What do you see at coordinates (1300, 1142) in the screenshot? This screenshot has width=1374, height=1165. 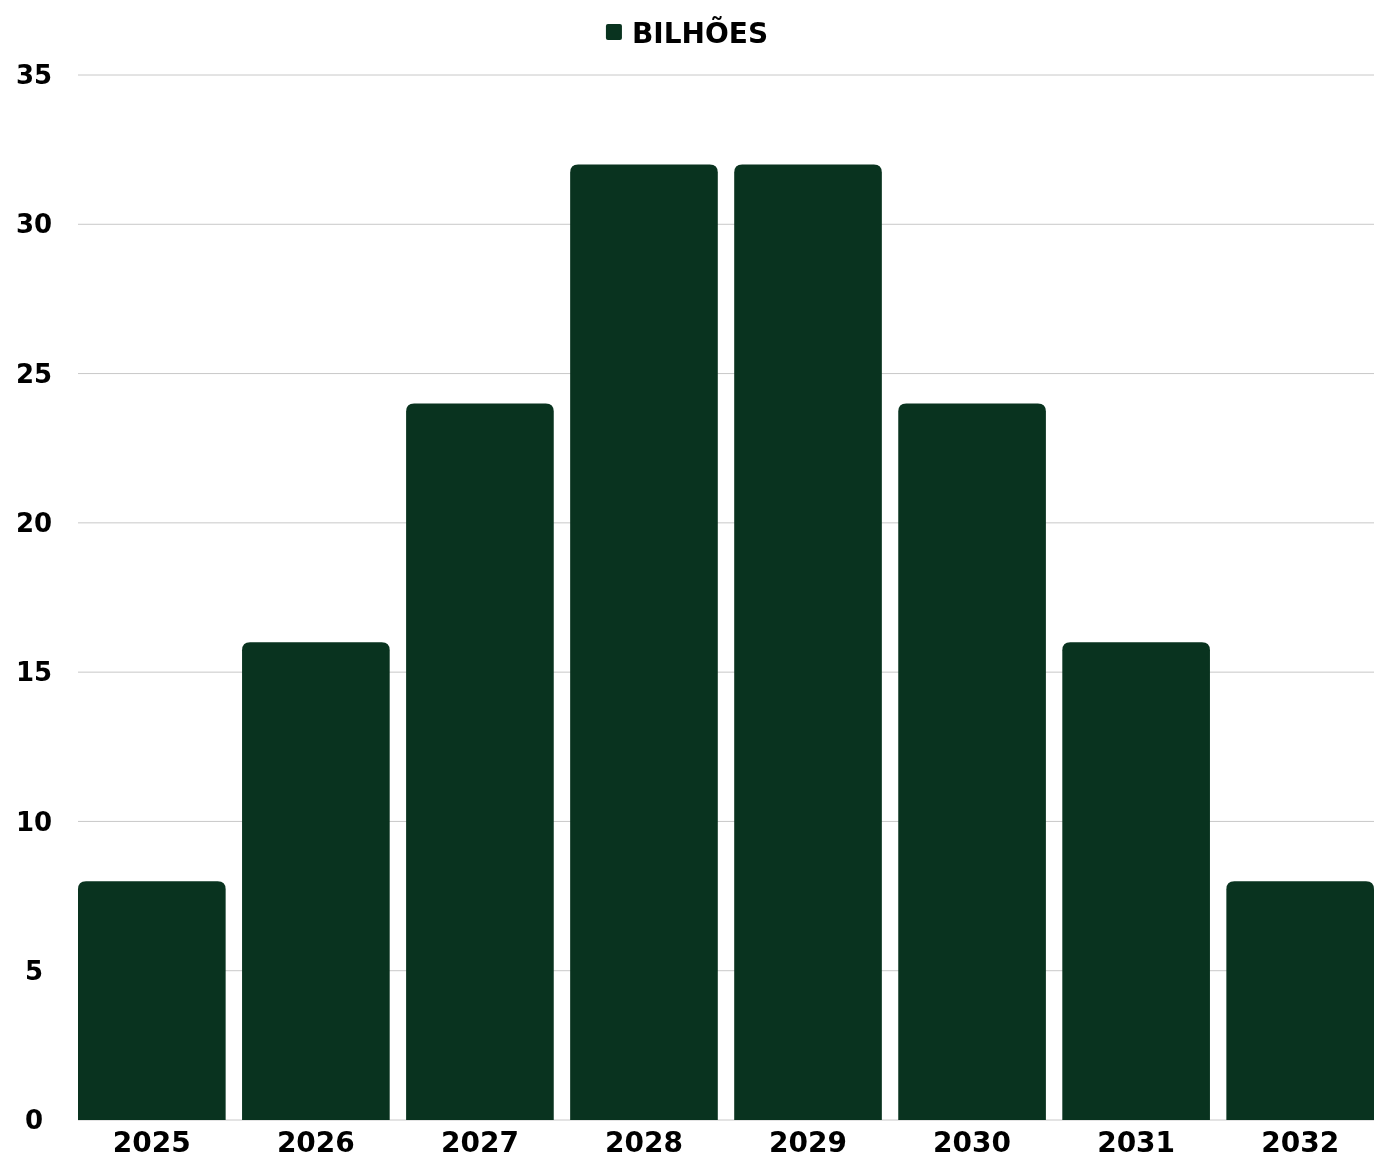 I see `x-tick-label: 2032` at bounding box center [1300, 1142].